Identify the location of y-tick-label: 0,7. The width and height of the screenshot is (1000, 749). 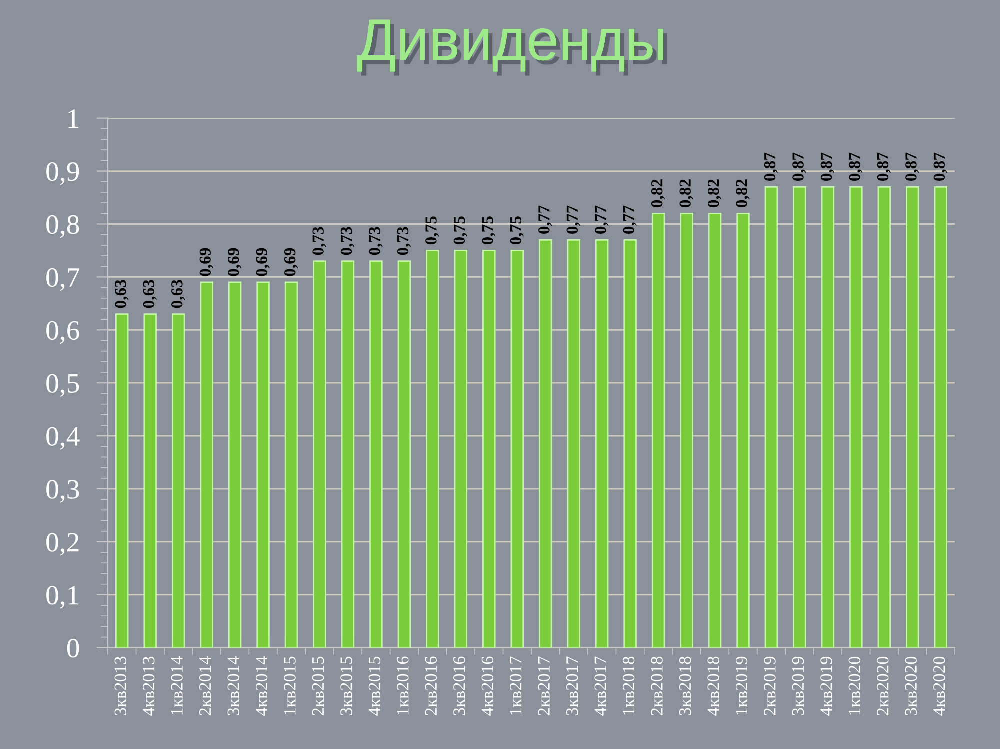
(63, 280).